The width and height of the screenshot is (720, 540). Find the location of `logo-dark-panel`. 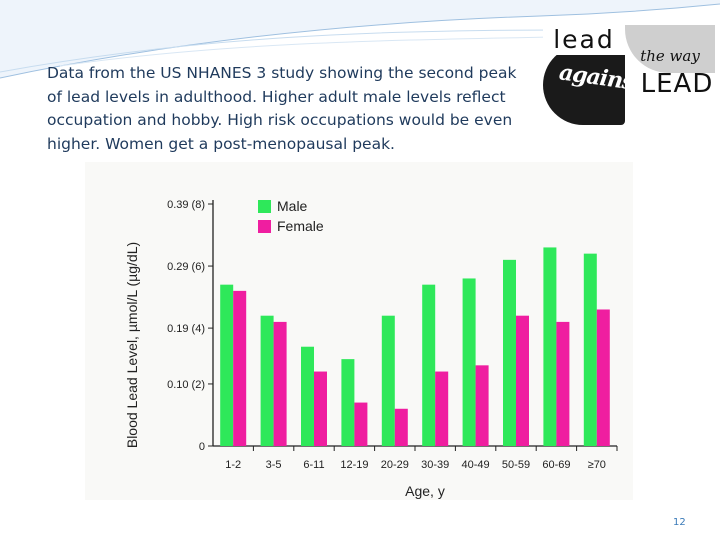

logo-dark-panel is located at coordinates (584, 85).